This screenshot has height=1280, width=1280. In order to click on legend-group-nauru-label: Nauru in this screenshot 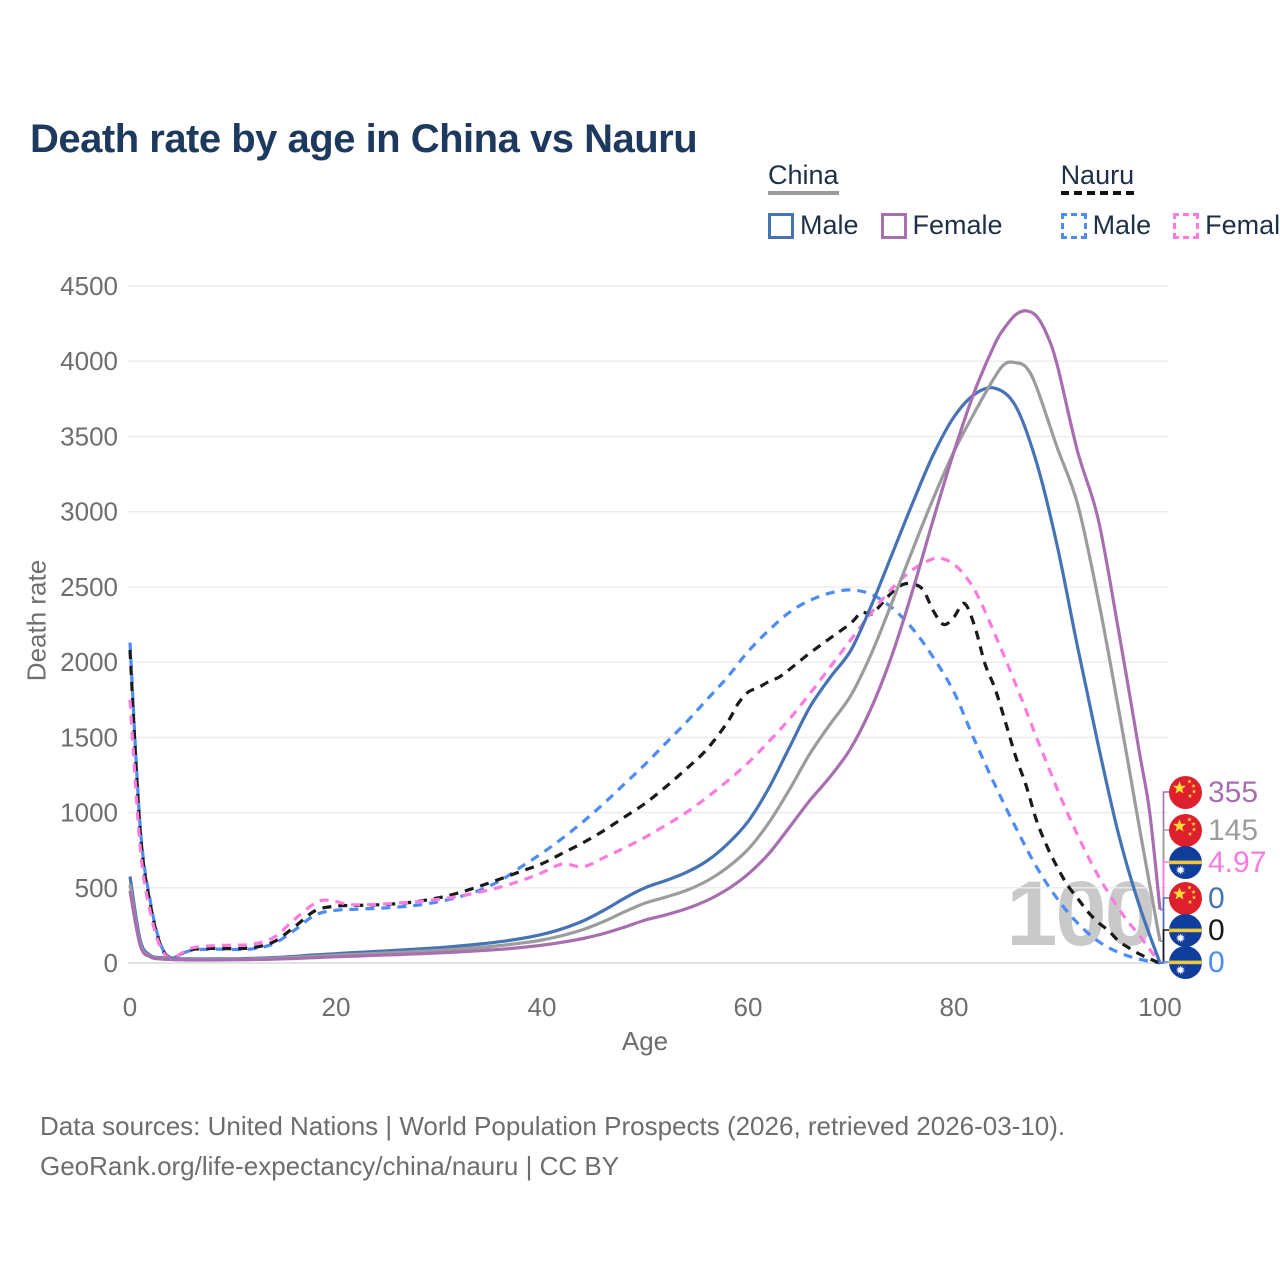, I will do `click(1097, 180)`.